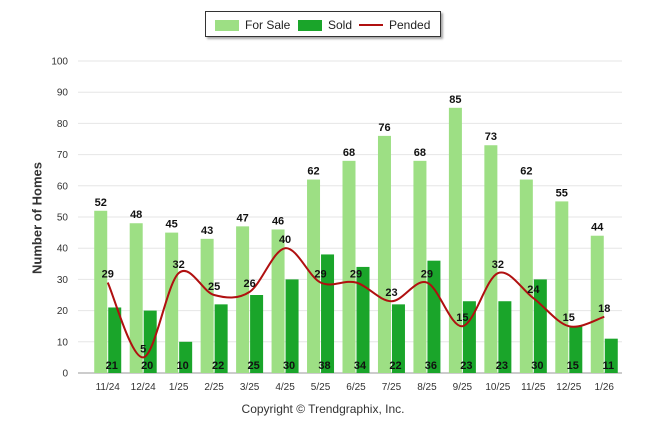  Describe the element at coordinates (410, 25) in the screenshot. I see `legend-label-pended: Pended` at that location.